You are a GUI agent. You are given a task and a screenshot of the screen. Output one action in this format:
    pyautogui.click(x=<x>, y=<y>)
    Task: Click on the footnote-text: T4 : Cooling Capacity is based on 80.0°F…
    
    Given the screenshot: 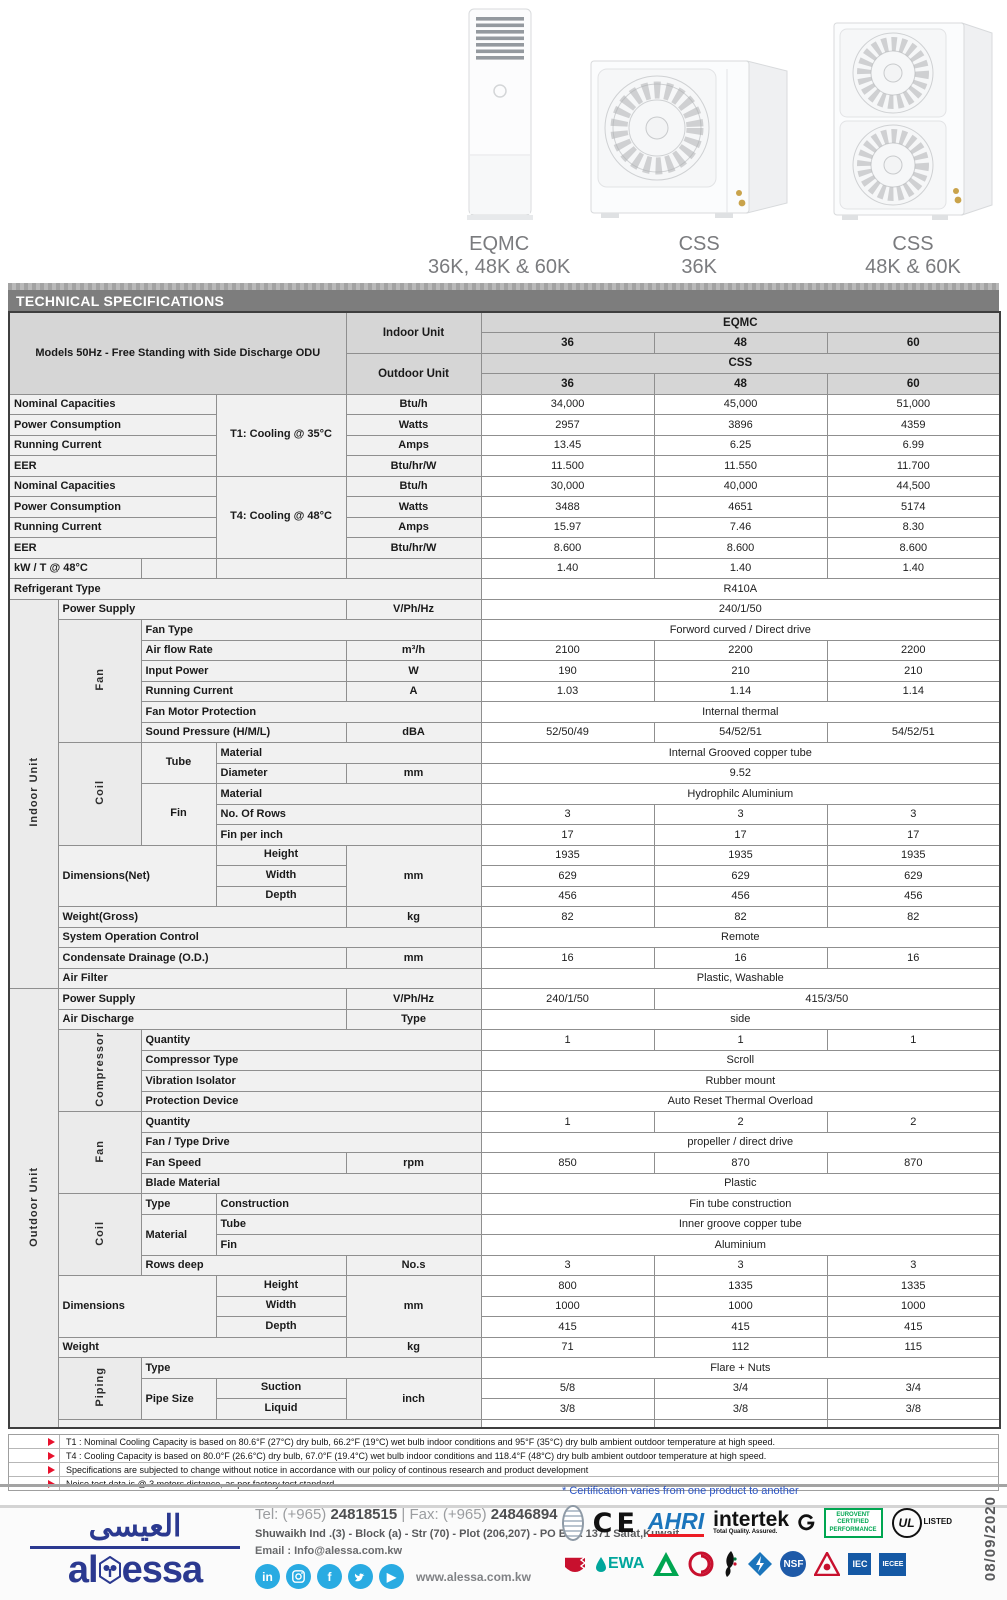 What is the action you would take?
    pyautogui.click(x=416, y=1455)
    